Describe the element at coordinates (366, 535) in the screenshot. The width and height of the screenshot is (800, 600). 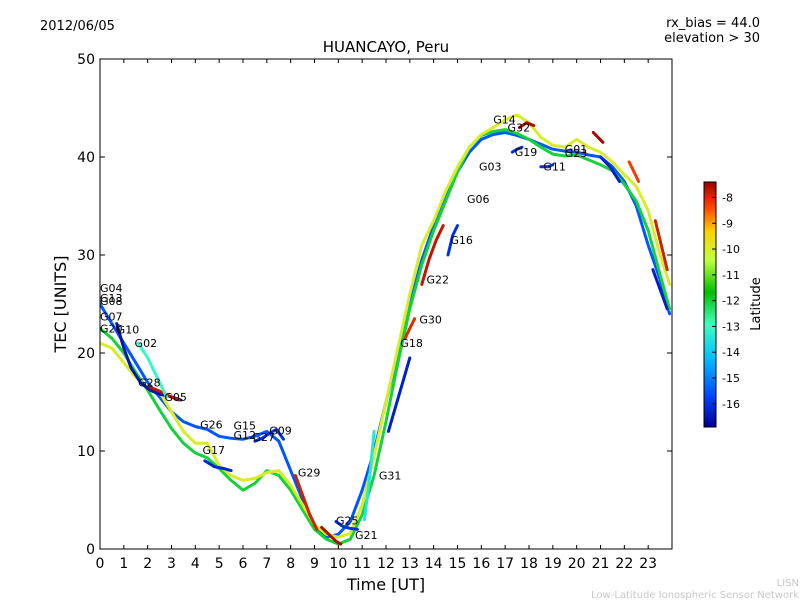
I see `prn-label: G21` at that location.